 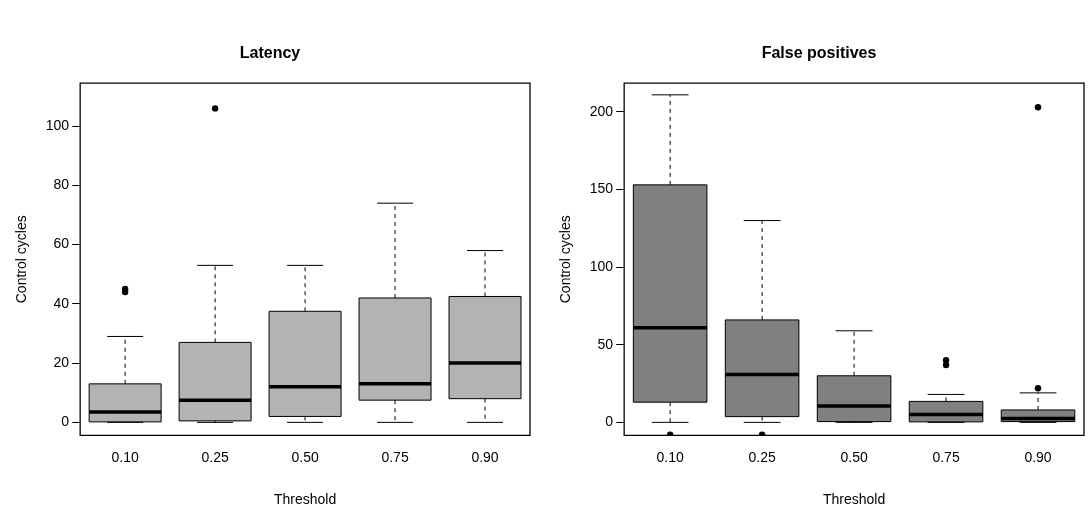 What do you see at coordinates (61, 243) in the screenshot?
I see `y-tick-label: 60` at bounding box center [61, 243].